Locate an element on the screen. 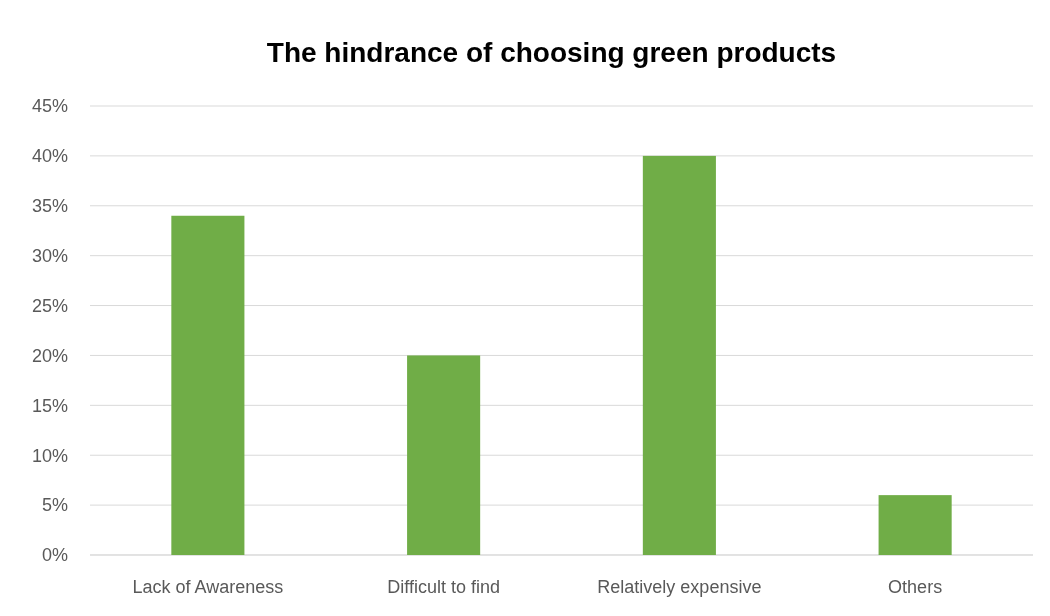 The image size is (1050, 616). y-tick-label: 25% is located at coordinates (49, 305).